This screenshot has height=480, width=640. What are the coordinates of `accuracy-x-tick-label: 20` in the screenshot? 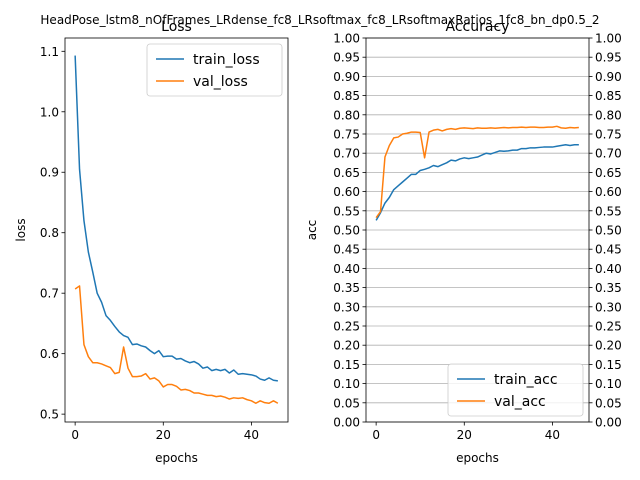 It's located at (464, 435).